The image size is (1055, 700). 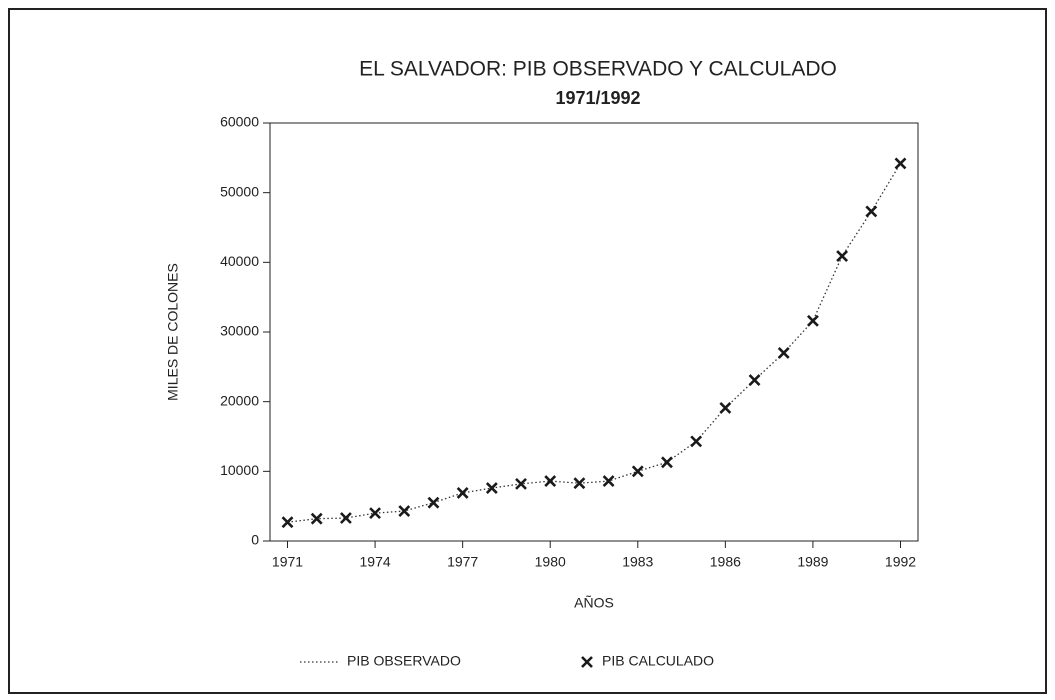 What do you see at coordinates (239, 191) in the screenshot?
I see `y-tick-label: 50000` at bounding box center [239, 191].